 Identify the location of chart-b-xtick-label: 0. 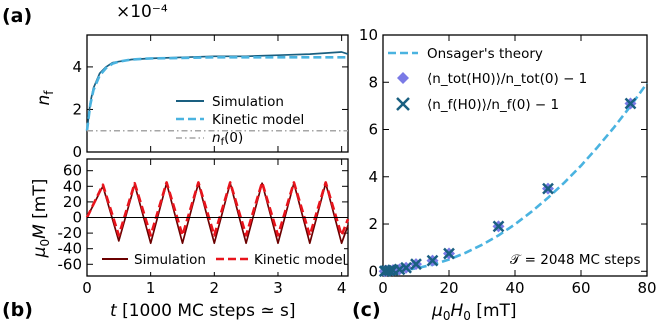
(87, 288).